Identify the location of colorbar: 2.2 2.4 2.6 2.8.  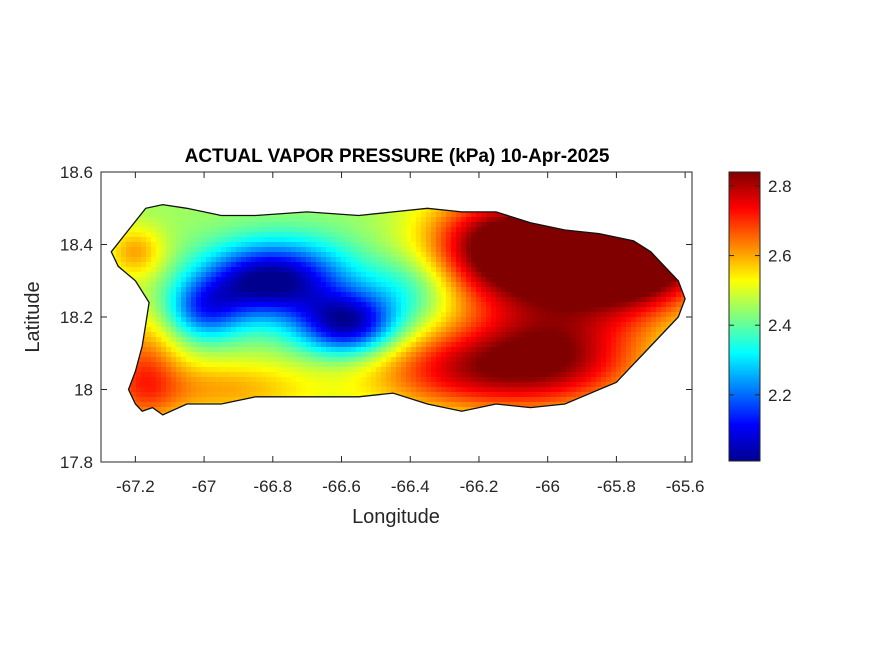
(760, 316).